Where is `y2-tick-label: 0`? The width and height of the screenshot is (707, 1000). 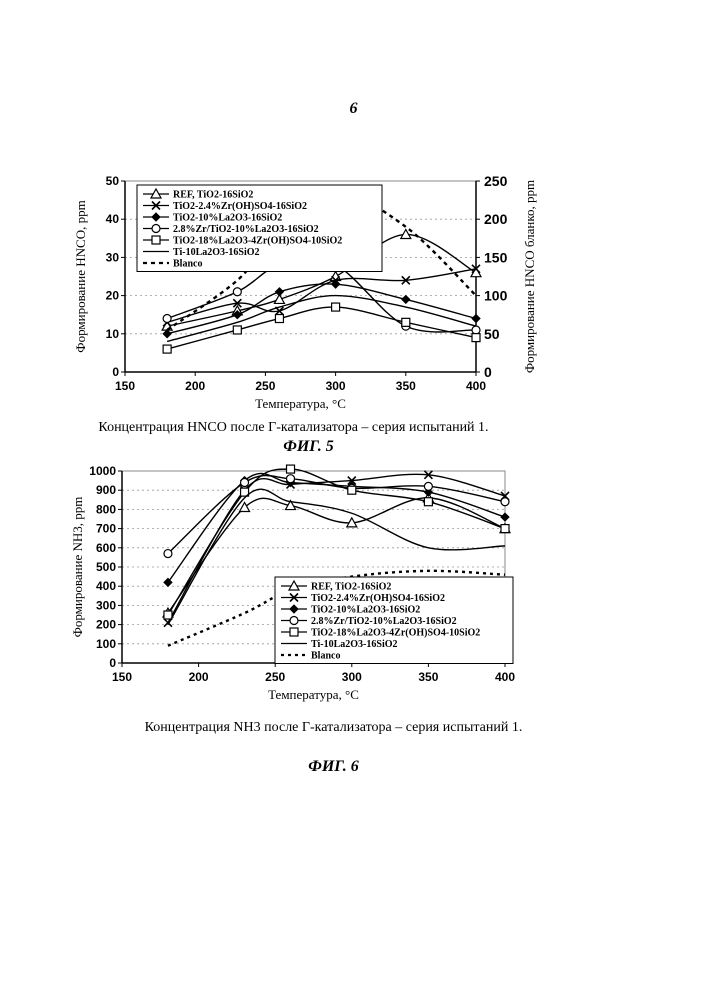 y2-tick-label: 0 is located at coordinates (488, 372).